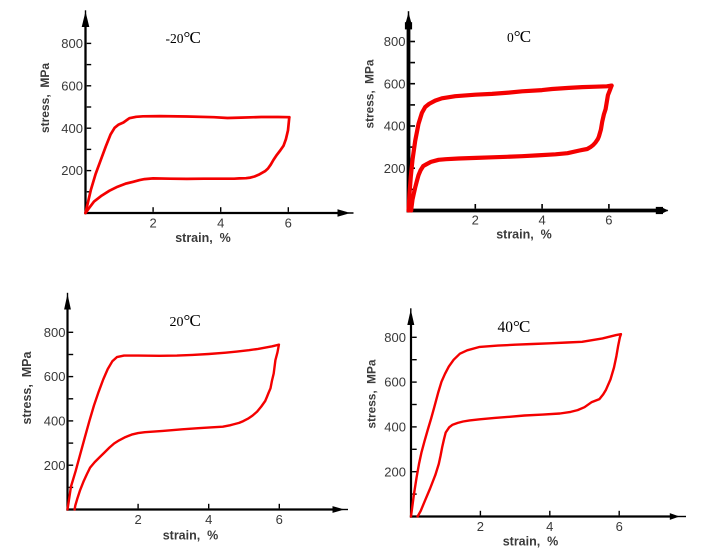 The image size is (725, 558). What do you see at coordinates (514, 326) in the screenshot?
I see `svg-text: 40°C` at bounding box center [514, 326].